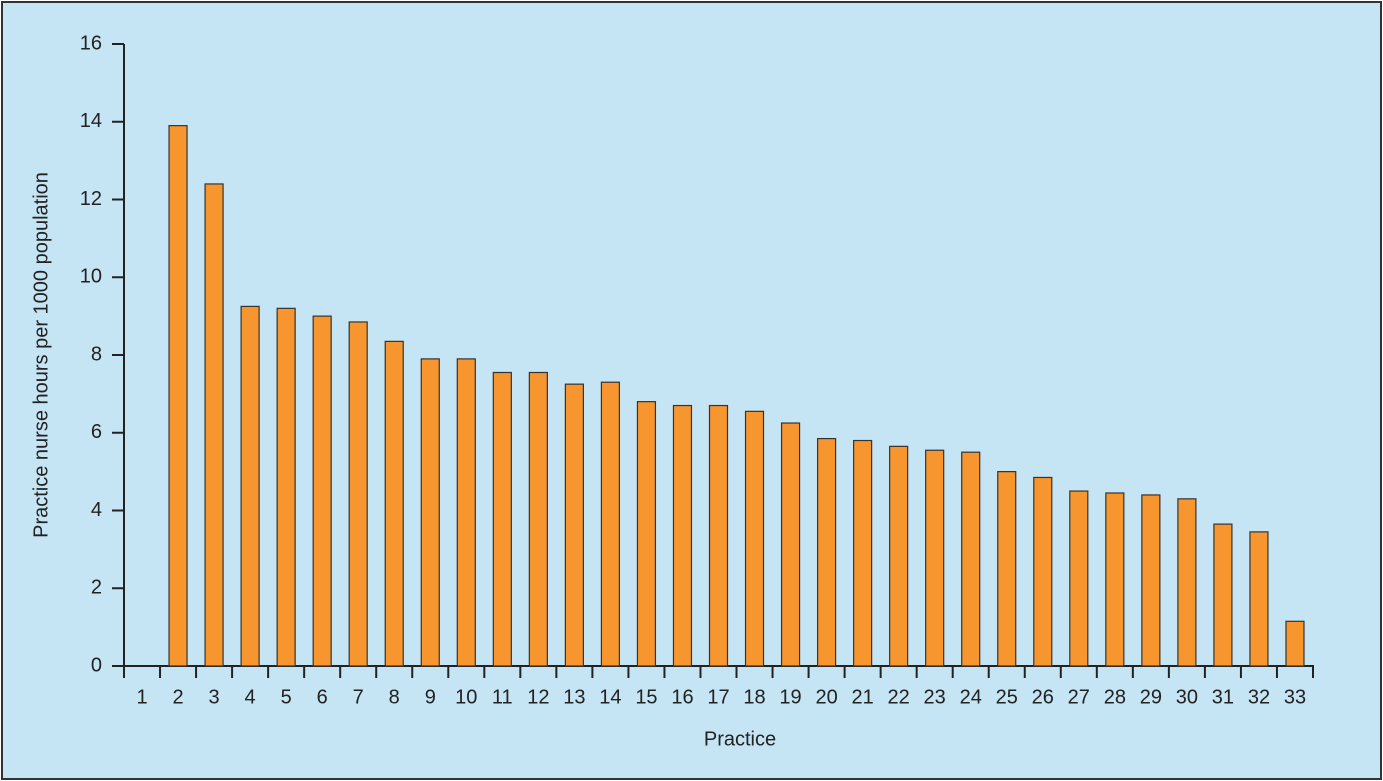  What do you see at coordinates (250, 697) in the screenshot?
I see `x-tick-label: 4` at bounding box center [250, 697].